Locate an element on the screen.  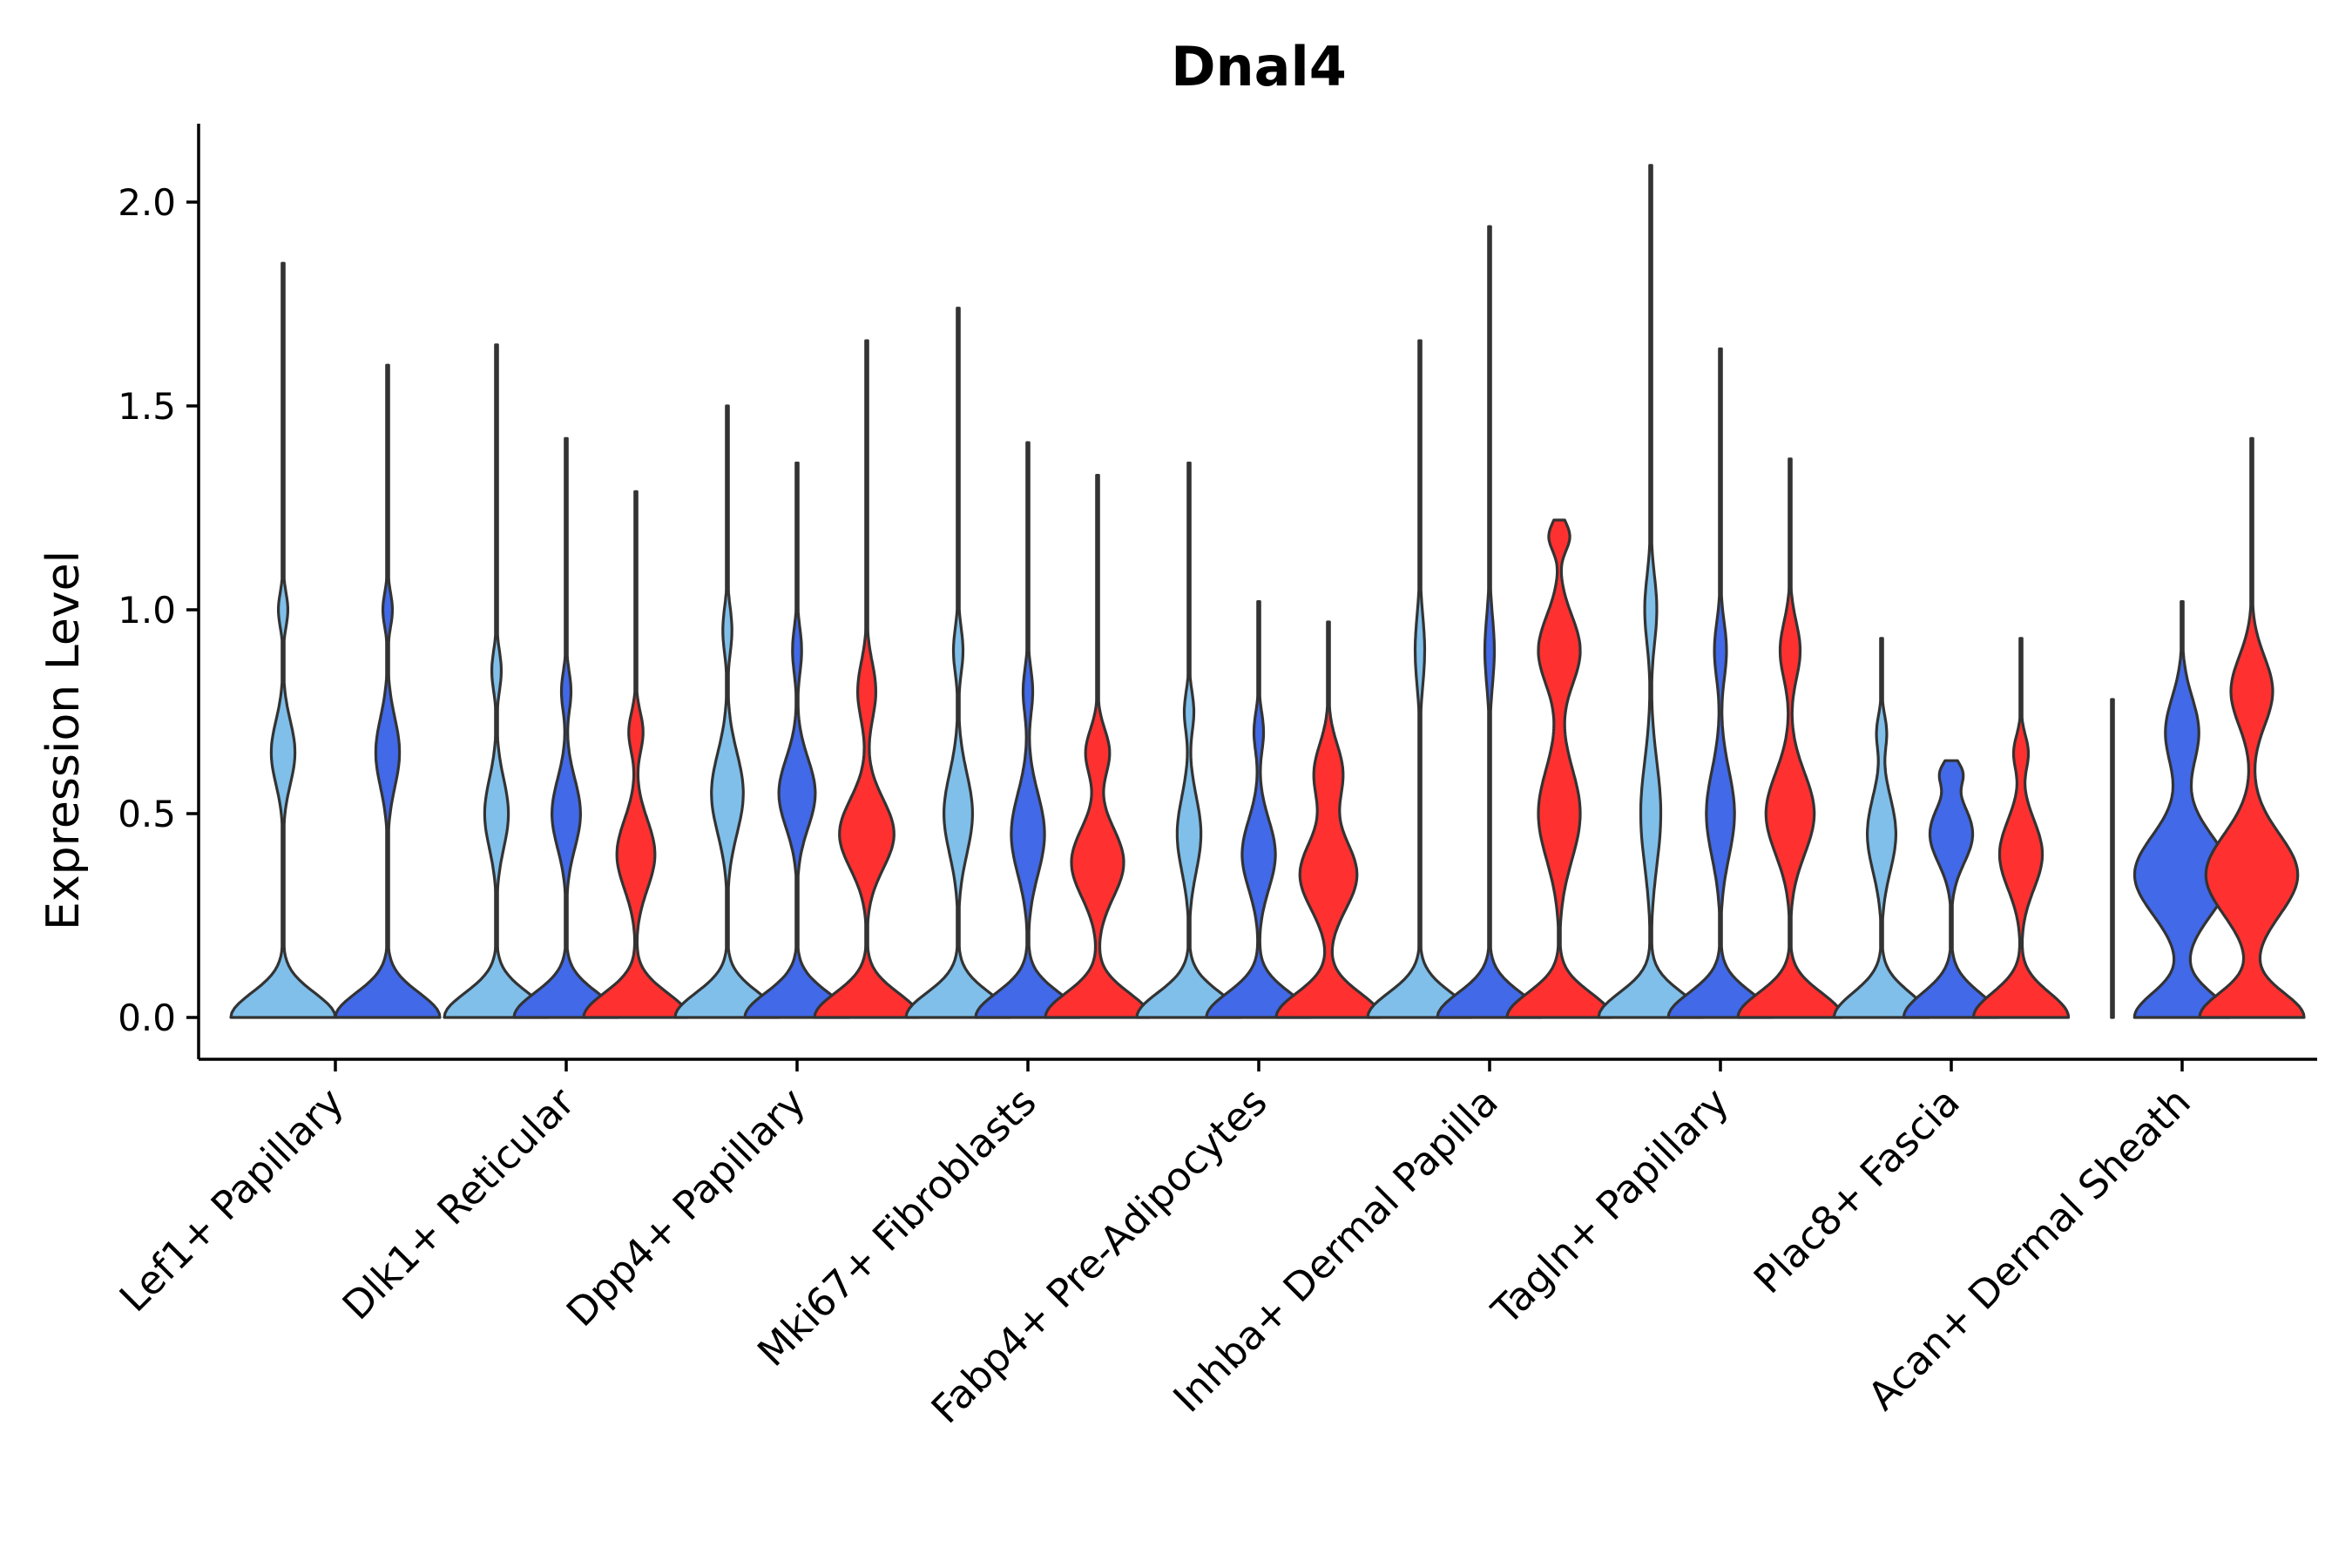
y-tick-label: 0.0 is located at coordinates (147, 1018).